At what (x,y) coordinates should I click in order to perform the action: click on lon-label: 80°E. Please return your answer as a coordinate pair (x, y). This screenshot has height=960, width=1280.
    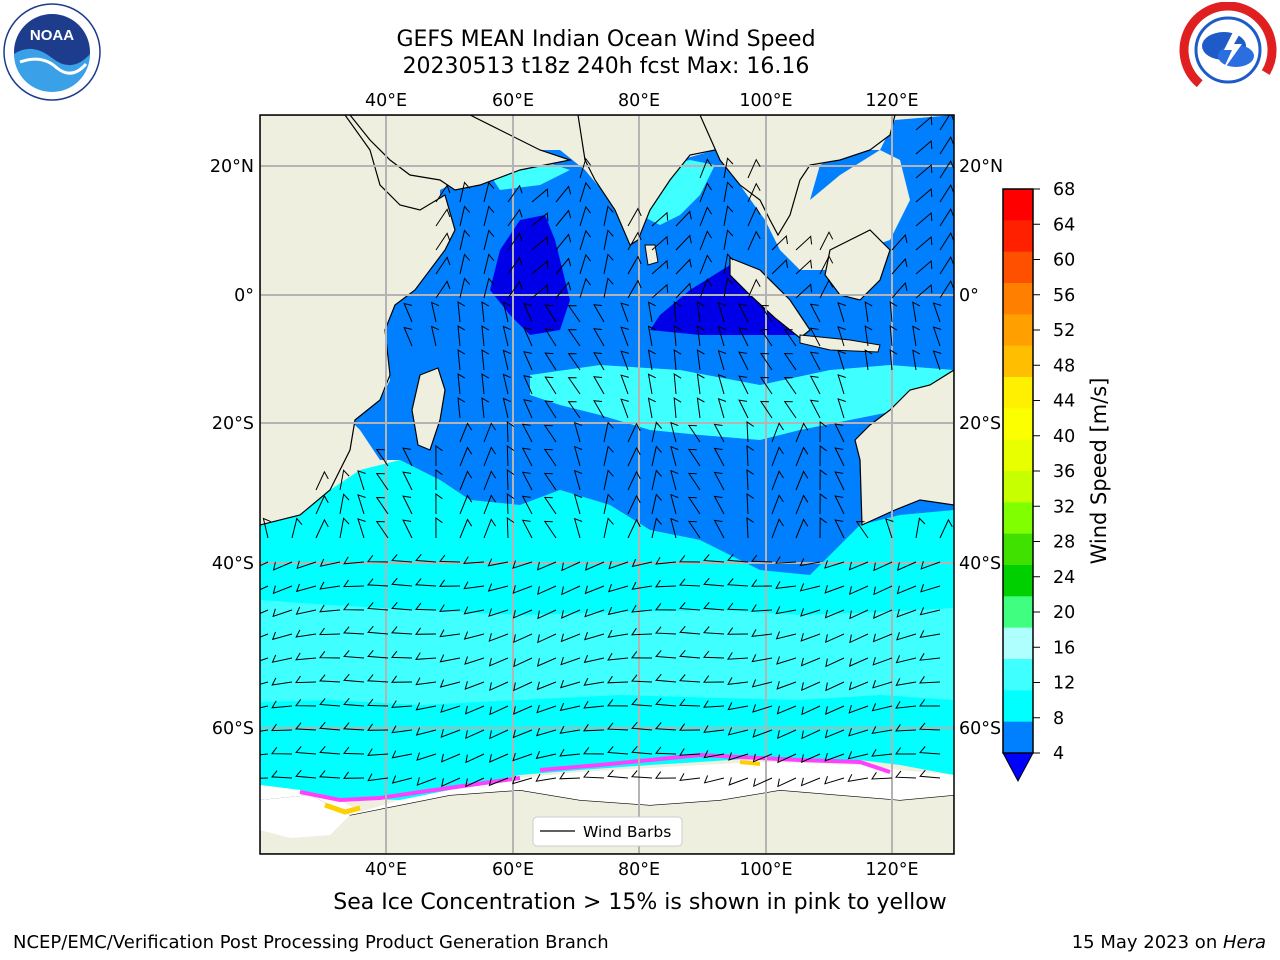
    Looking at the image, I should click on (639, 870).